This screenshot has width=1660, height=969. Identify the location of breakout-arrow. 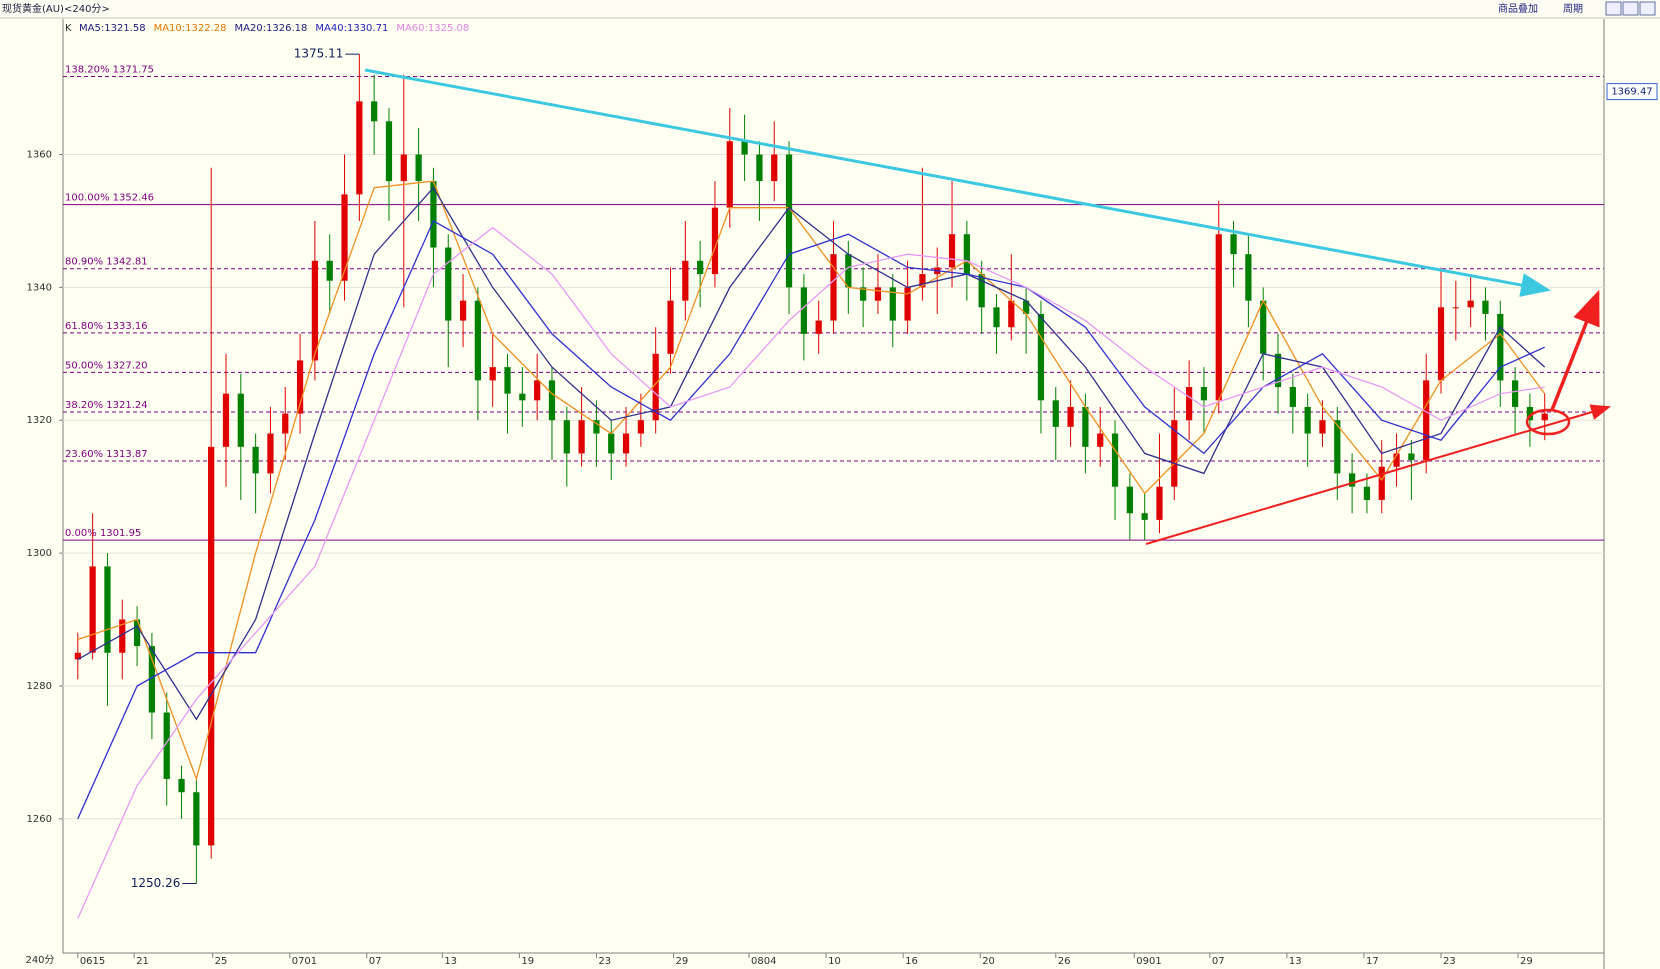
(1575, 350).